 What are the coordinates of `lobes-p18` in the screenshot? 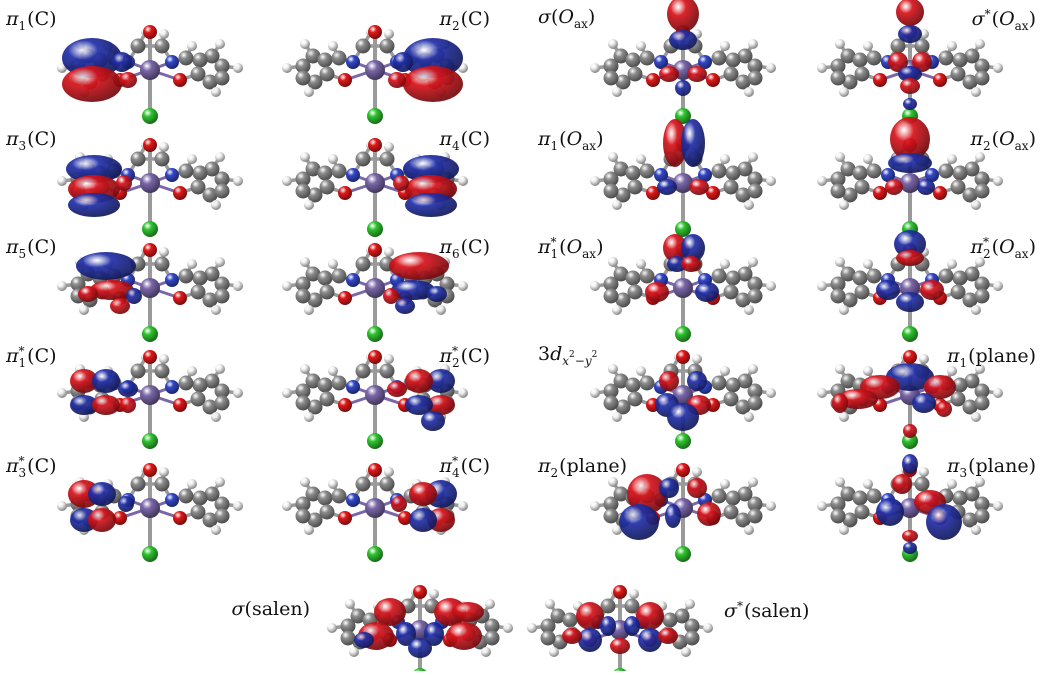 It's located at (424, 506).